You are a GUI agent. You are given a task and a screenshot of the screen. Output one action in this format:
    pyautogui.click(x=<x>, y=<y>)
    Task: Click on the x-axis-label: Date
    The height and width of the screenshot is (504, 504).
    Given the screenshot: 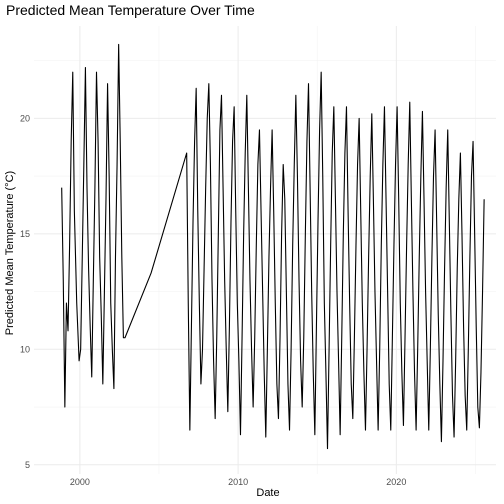 What is the action you would take?
    pyautogui.click(x=267, y=493)
    